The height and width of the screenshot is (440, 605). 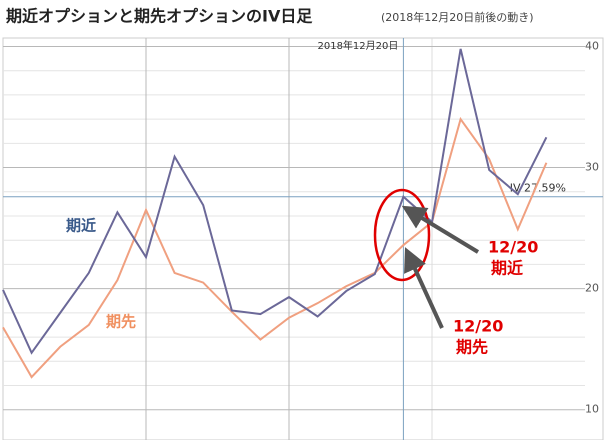 What do you see at coordinates (81, 226) in the screenshot?
I see `series-label: 期近` at bounding box center [81, 226].